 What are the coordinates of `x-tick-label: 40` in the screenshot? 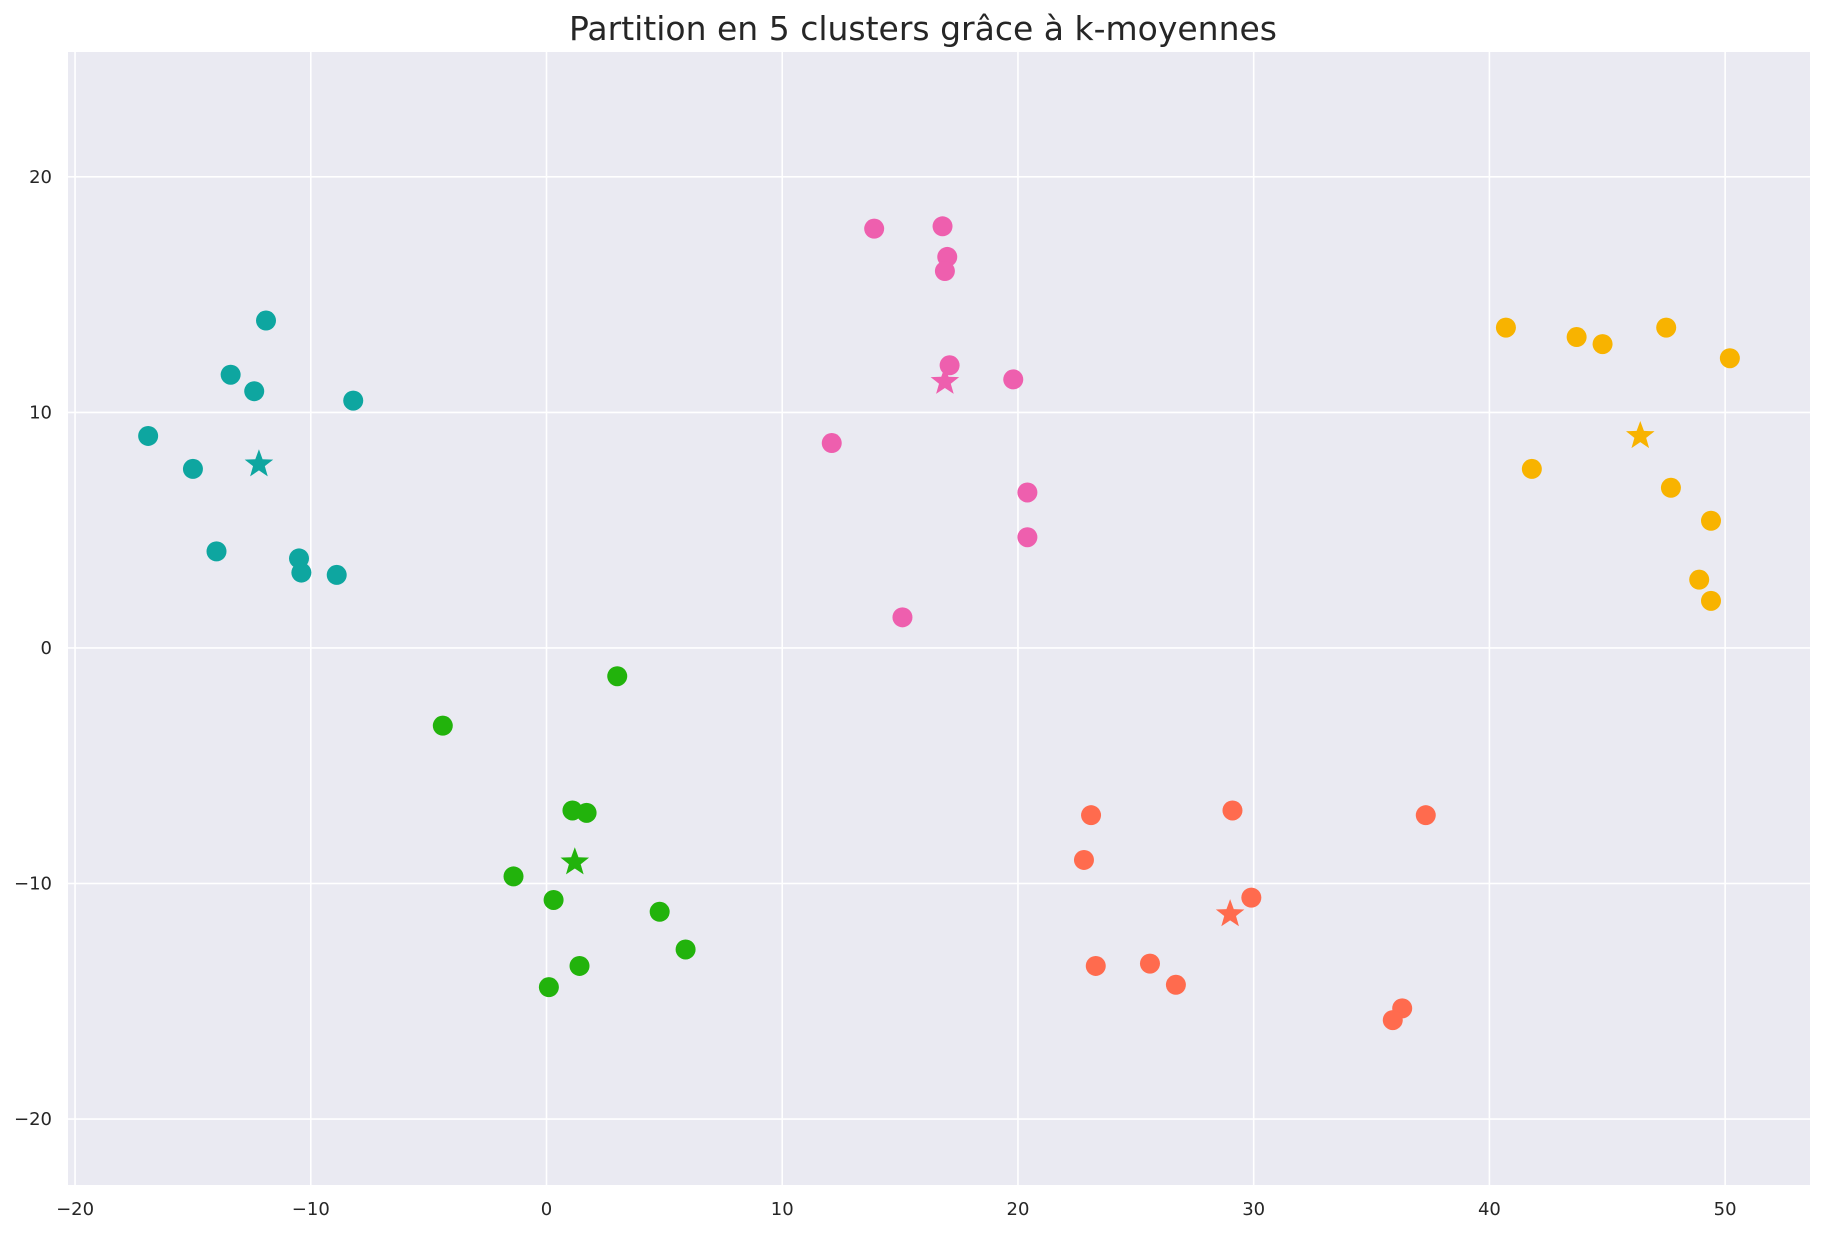 It's located at (1489, 1209).